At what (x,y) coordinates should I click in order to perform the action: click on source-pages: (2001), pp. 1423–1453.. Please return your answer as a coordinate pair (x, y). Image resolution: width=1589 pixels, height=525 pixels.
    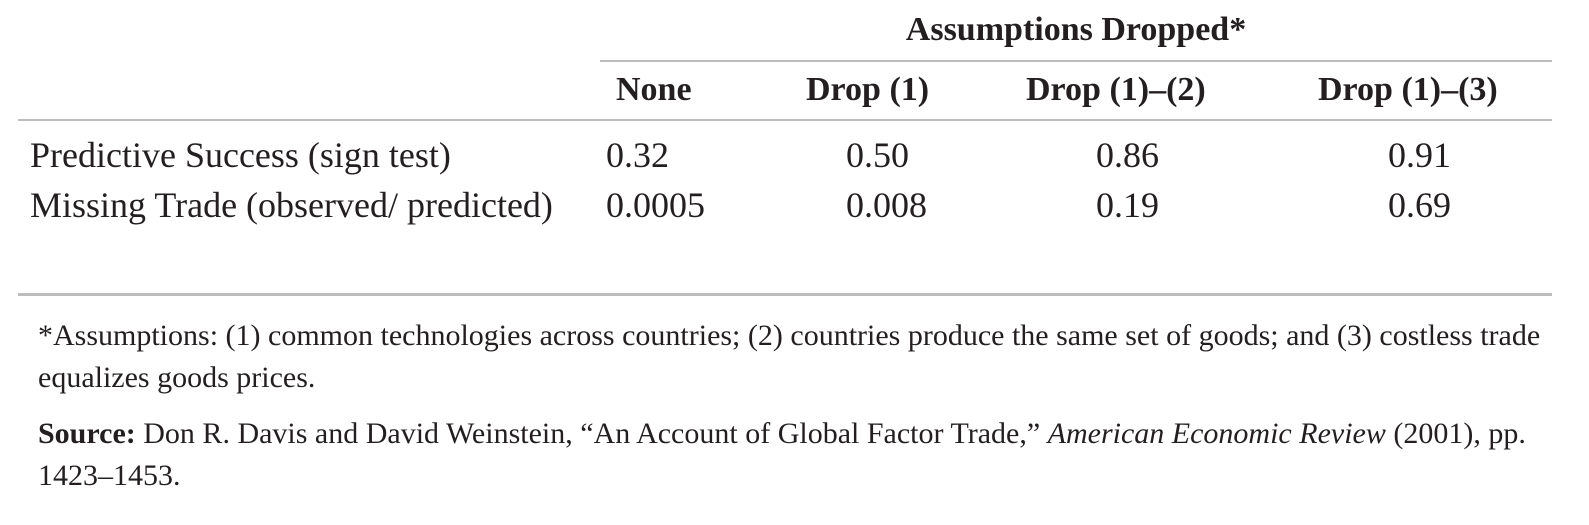
    Looking at the image, I should click on (782, 454).